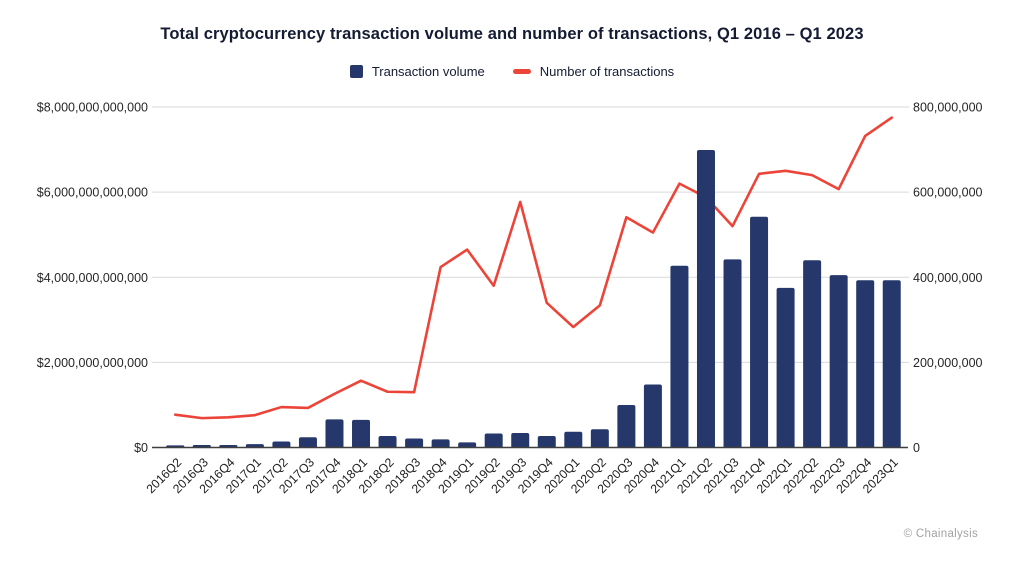  What do you see at coordinates (141, 448) in the screenshot?
I see `left-axis-tick-label: $0` at bounding box center [141, 448].